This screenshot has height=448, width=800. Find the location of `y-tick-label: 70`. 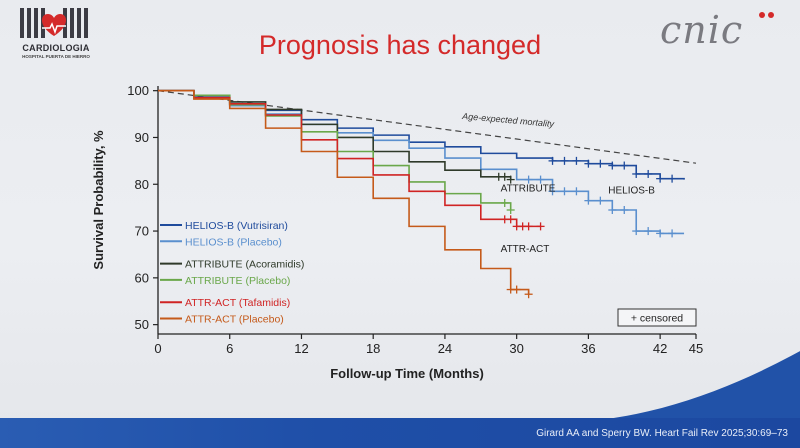

y-tick-label: 70 is located at coordinates (142, 231).